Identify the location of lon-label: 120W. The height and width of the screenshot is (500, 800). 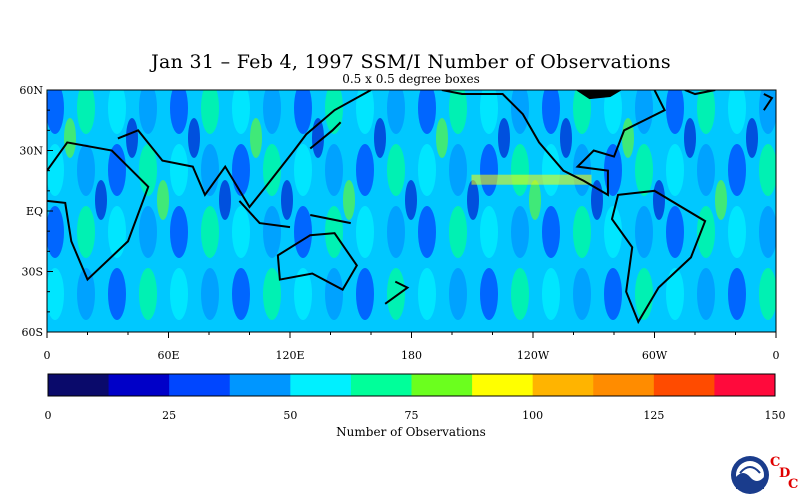
(533, 355).